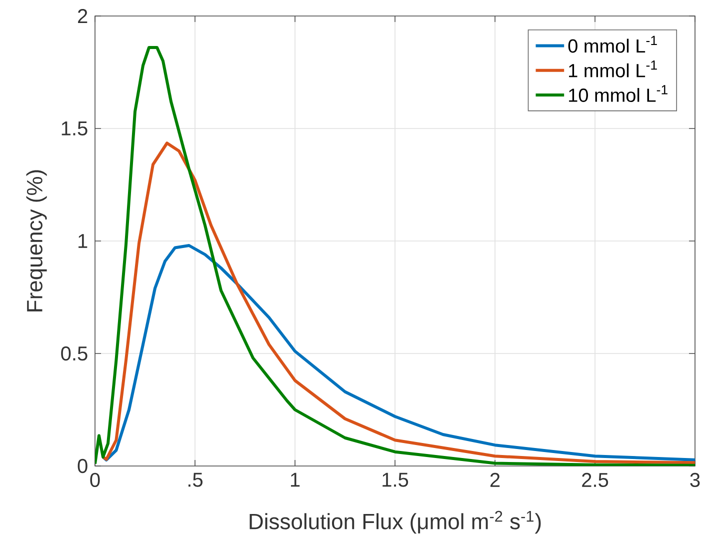 The width and height of the screenshot is (708, 559). Describe the element at coordinates (613, 69) in the screenshot. I see `legend-label: 1 mmol L$^{-1}$` at that location.